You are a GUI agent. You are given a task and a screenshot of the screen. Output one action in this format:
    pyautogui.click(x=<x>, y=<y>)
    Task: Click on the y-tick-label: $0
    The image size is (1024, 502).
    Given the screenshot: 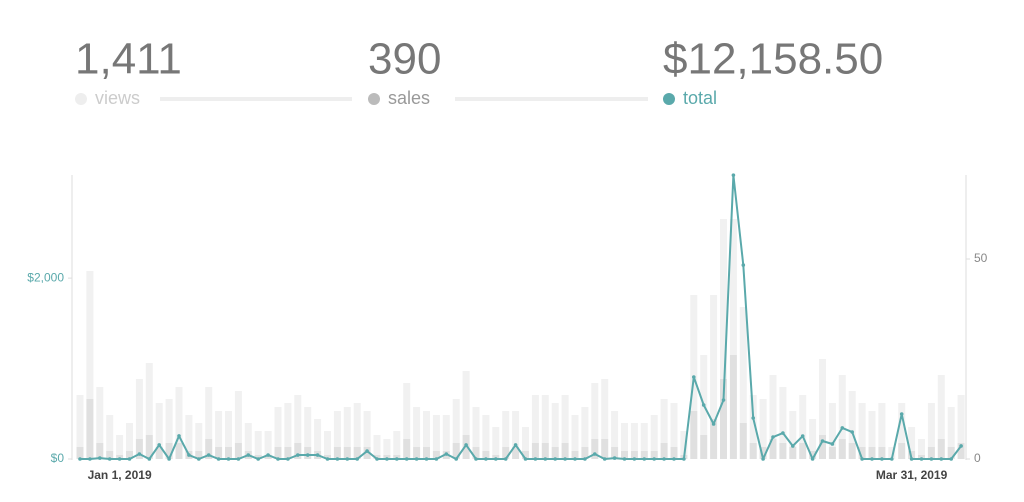 What is the action you would take?
    pyautogui.click(x=58, y=458)
    